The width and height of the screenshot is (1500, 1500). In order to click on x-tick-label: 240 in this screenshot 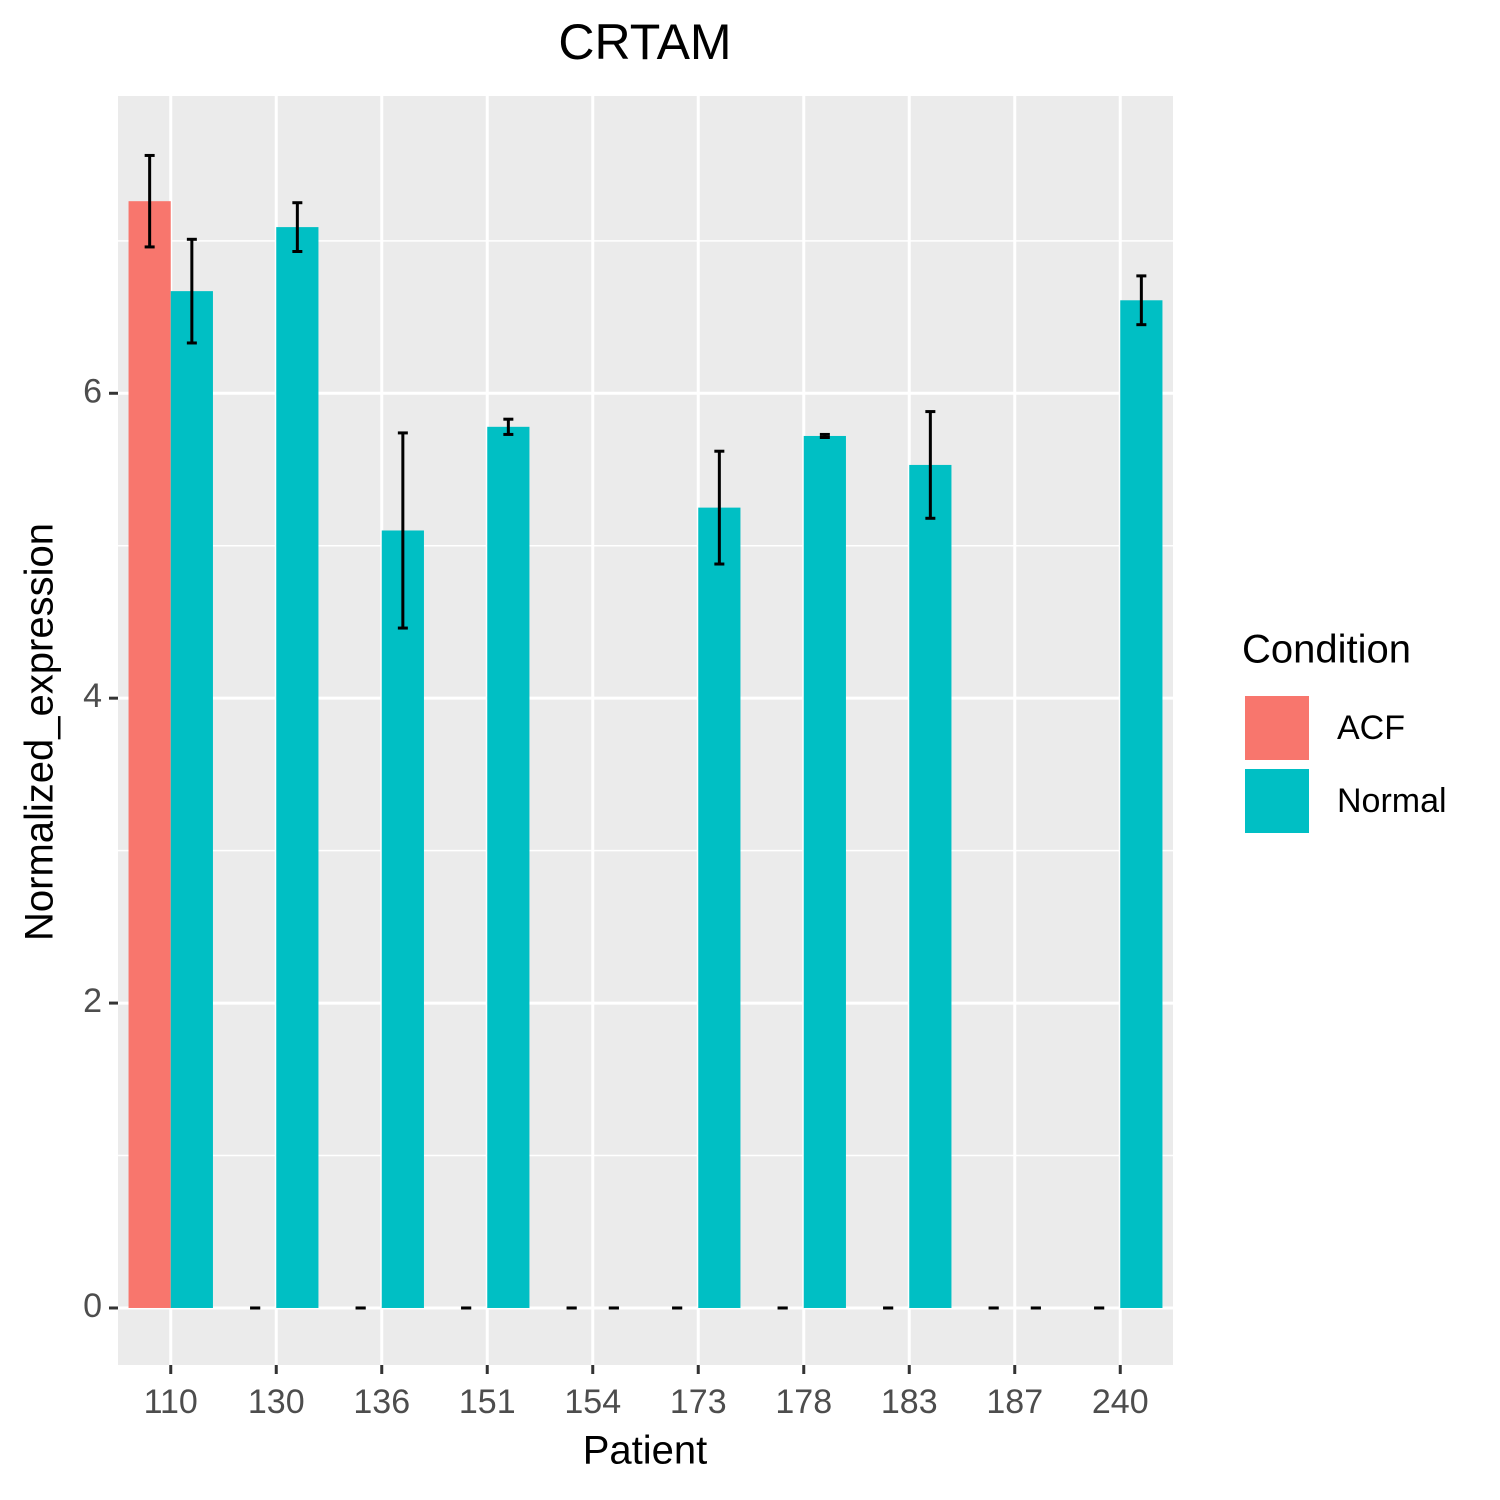, I will do `click(1120, 1402)`.